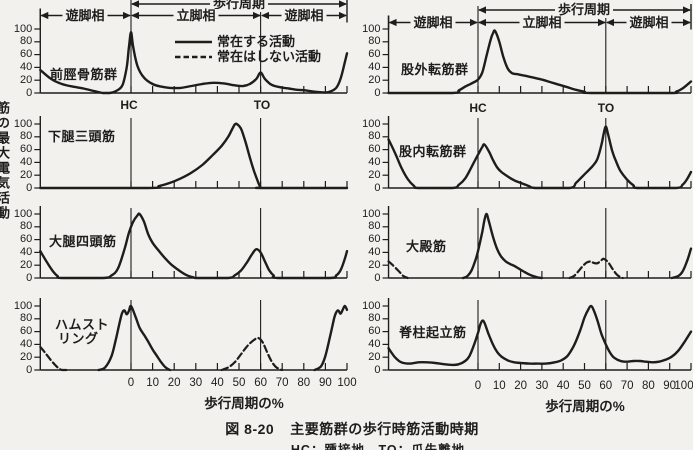 The height and width of the screenshot is (450, 693). I want to click on hc-label-left: HC, so click(129, 105).